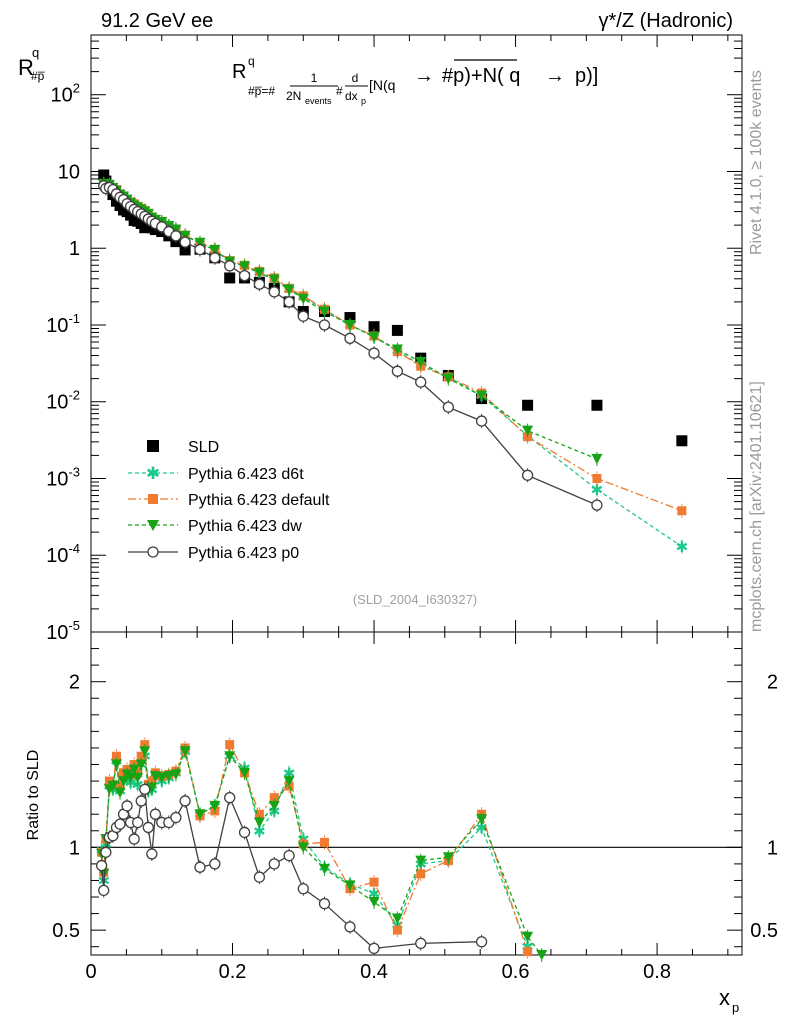 Image resolution: width=786 pixels, height=1024 pixels. I want to click on legend-entry-default: Pythia 6.423 default, so click(229, 500).